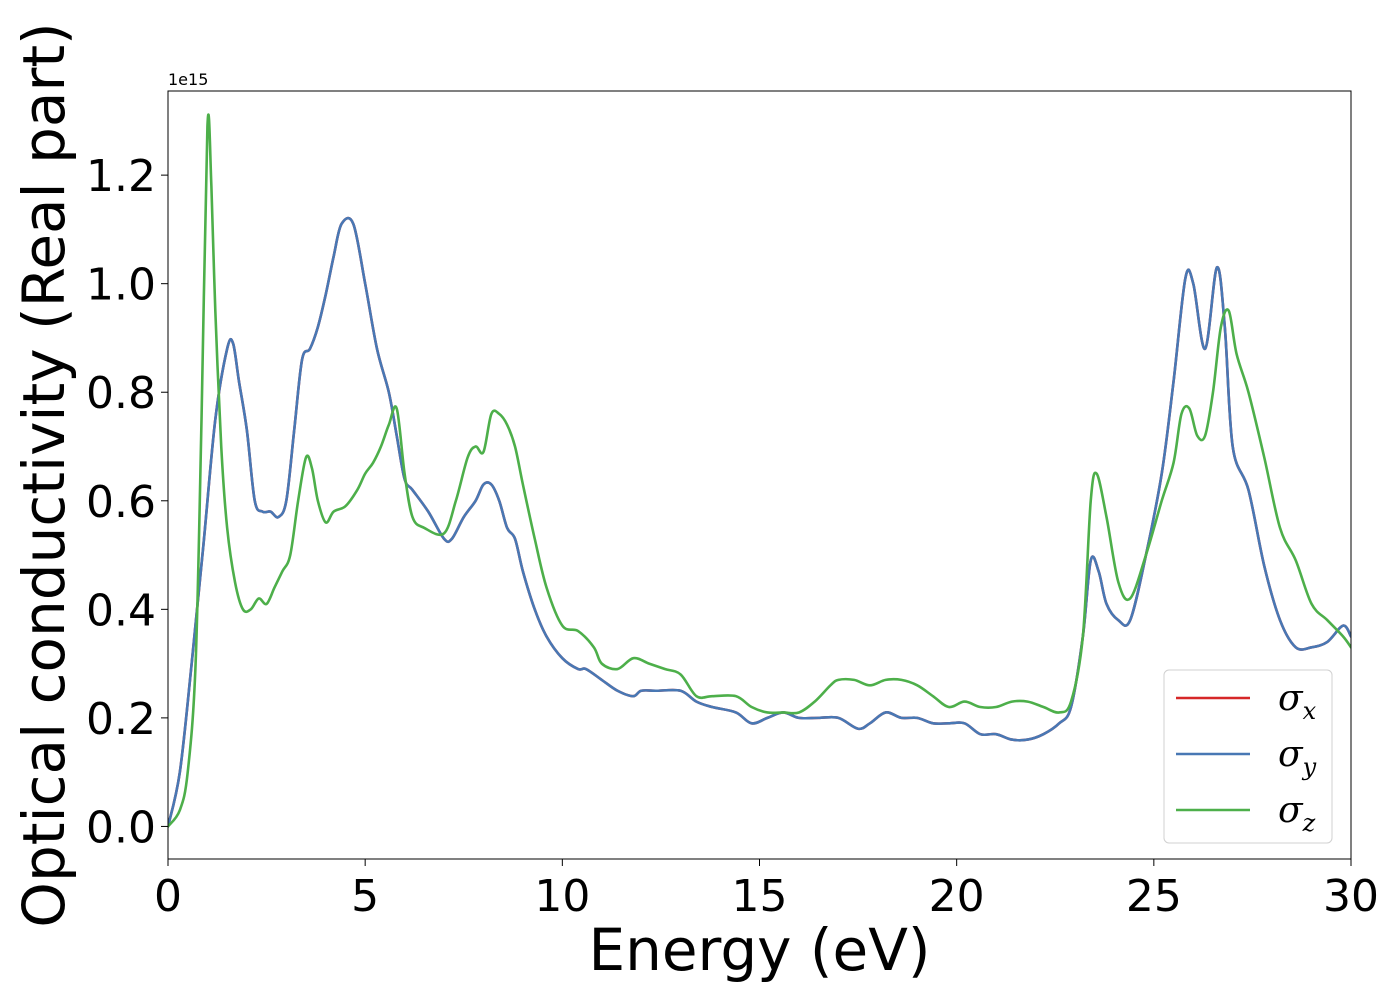 The image size is (1400, 1000). What do you see at coordinates (121, 827) in the screenshot?
I see `y-tick-label: 0.0` at bounding box center [121, 827].